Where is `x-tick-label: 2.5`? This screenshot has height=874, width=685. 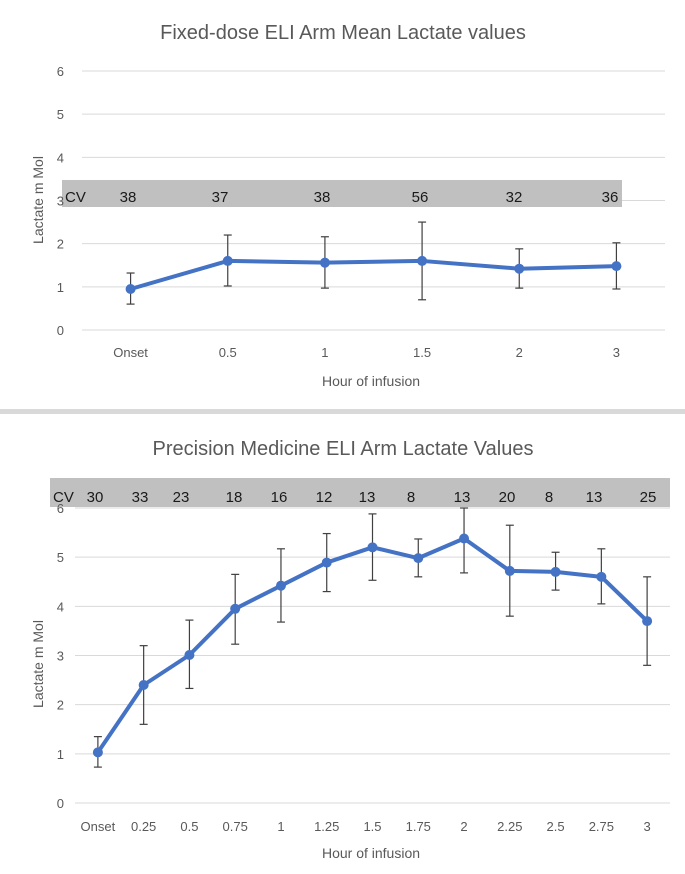
x-tick-label: 2.5 is located at coordinates (556, 826).